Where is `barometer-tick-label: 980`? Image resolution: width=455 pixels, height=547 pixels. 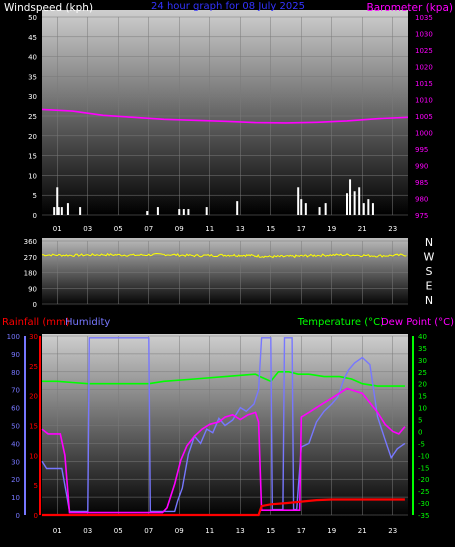
barometer-tick-label: 980 is located at coordinates (421, 200).